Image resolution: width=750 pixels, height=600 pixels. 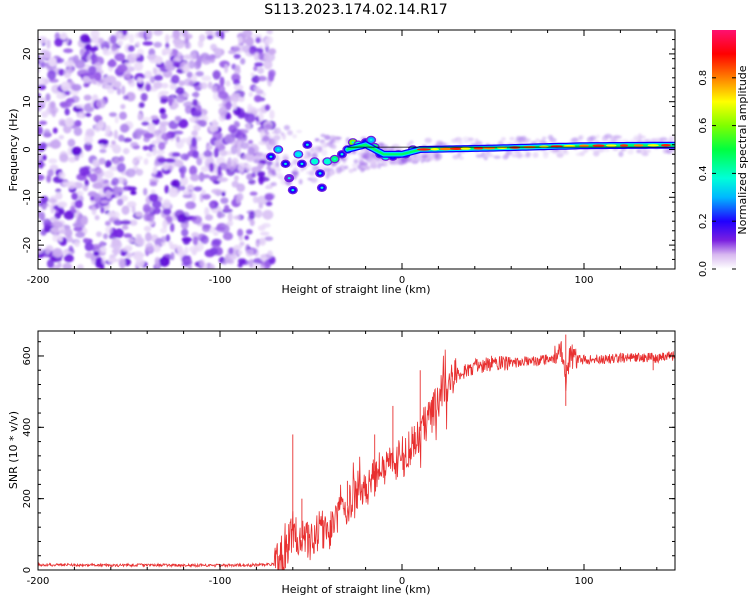 I want to click on feature-center, so click(x=278, y=149).